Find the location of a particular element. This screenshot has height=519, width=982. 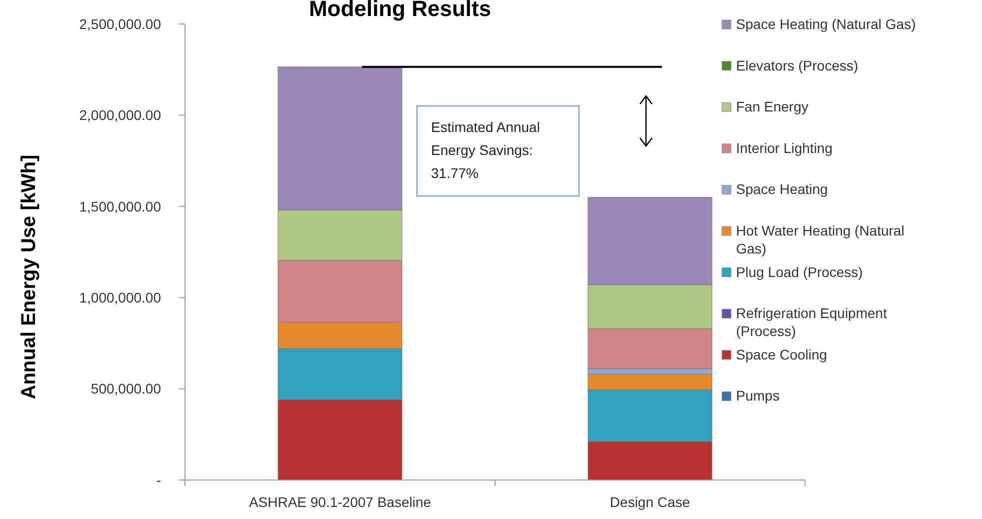

x-tick-label: Design Case is located at coordinates (650, 502).